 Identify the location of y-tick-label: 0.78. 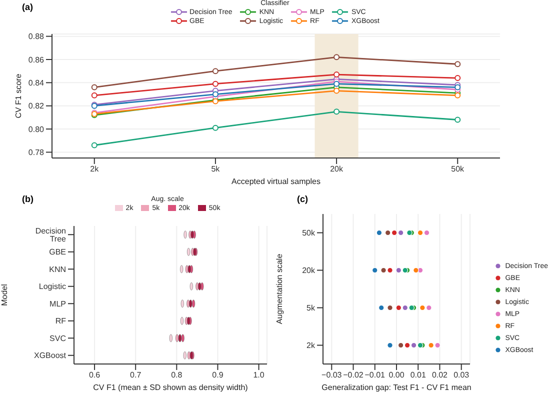
(36, 153).